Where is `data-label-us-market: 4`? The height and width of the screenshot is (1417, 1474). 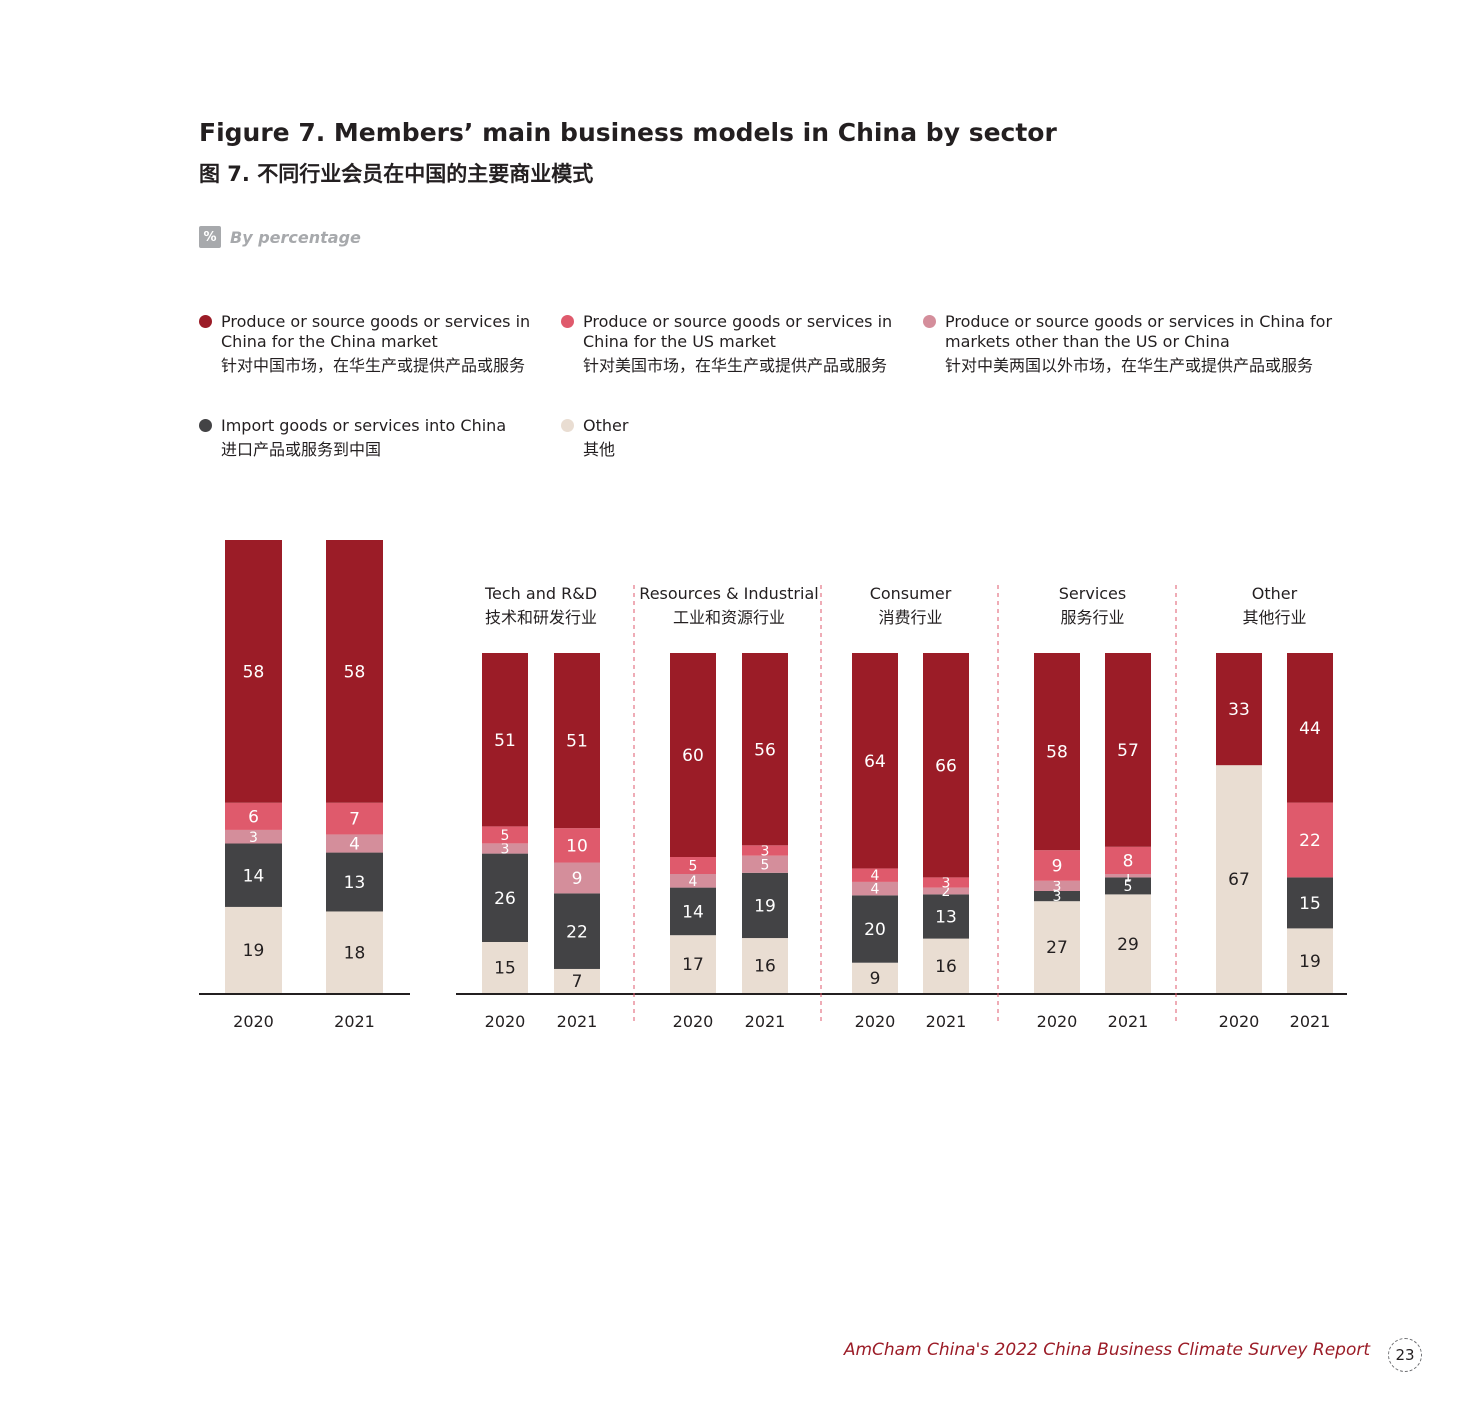
data-label-us-market: 4 is located at coordinates (875, 876).